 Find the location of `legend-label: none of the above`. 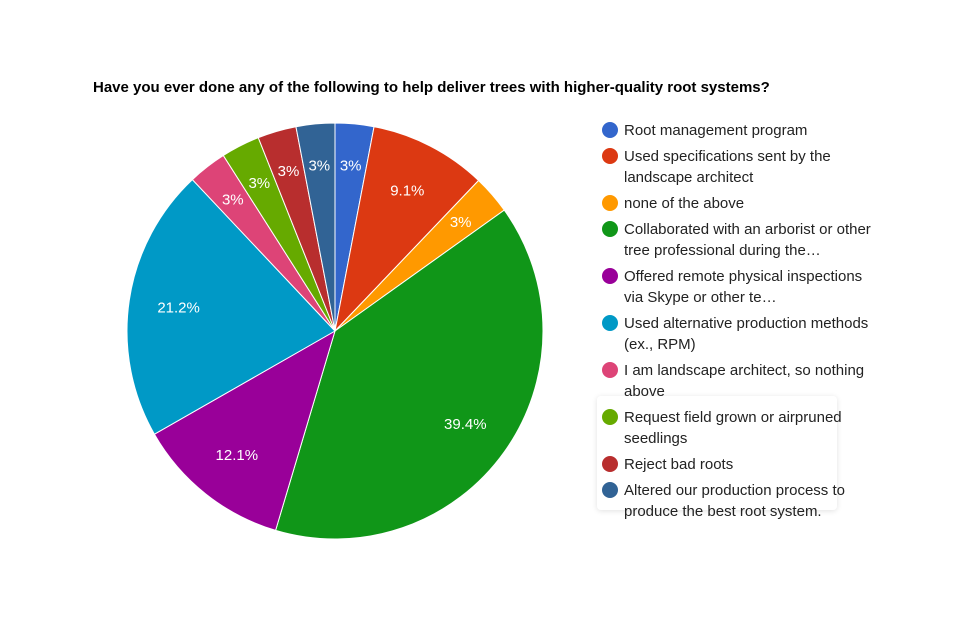

legend-label: none of the above is located at coordinates (684, 203).